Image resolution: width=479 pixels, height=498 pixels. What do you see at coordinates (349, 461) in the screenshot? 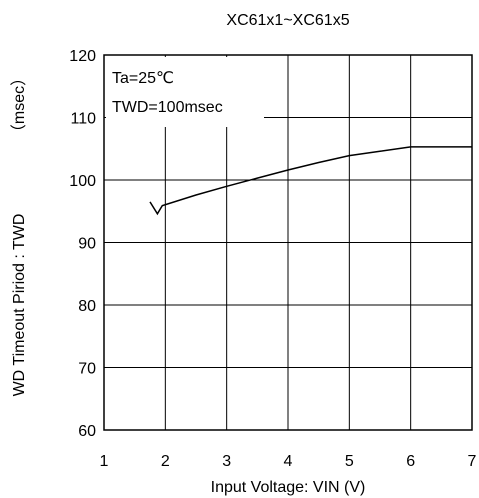
I see `x-tick-label: 5` at bounding box center [349, 461].